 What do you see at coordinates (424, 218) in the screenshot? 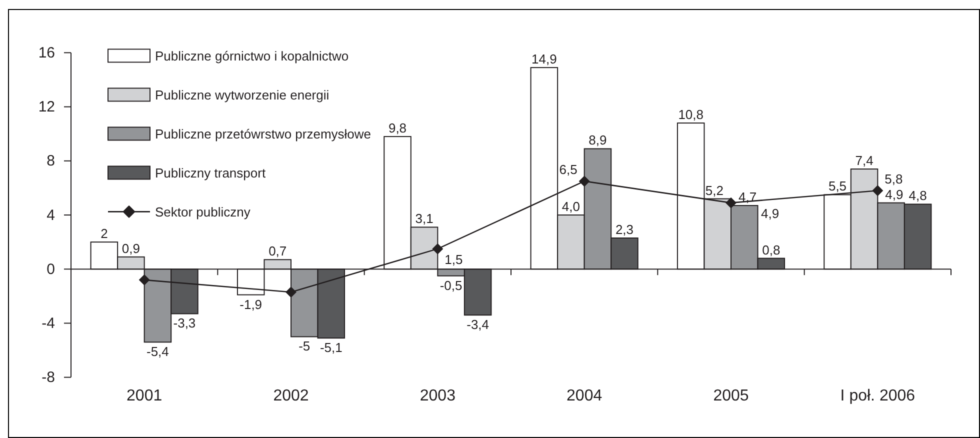
I see `data-label: 3,1` at bounding box center [424, 218].